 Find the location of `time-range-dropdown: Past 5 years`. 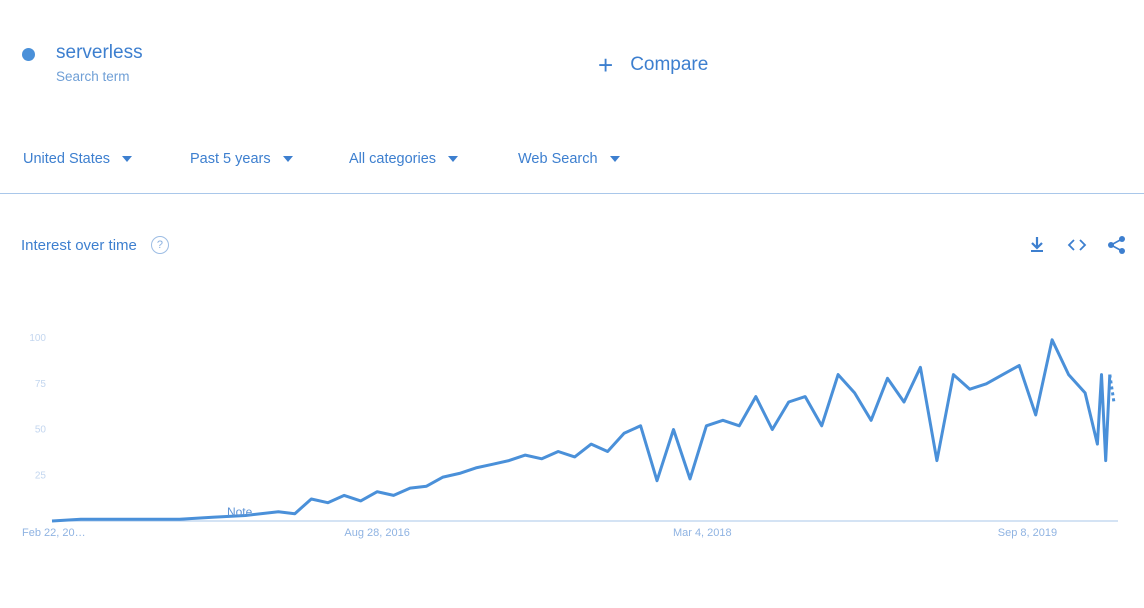

time-range-dropdown: Past 5 years is located at coordinates (241, 159).